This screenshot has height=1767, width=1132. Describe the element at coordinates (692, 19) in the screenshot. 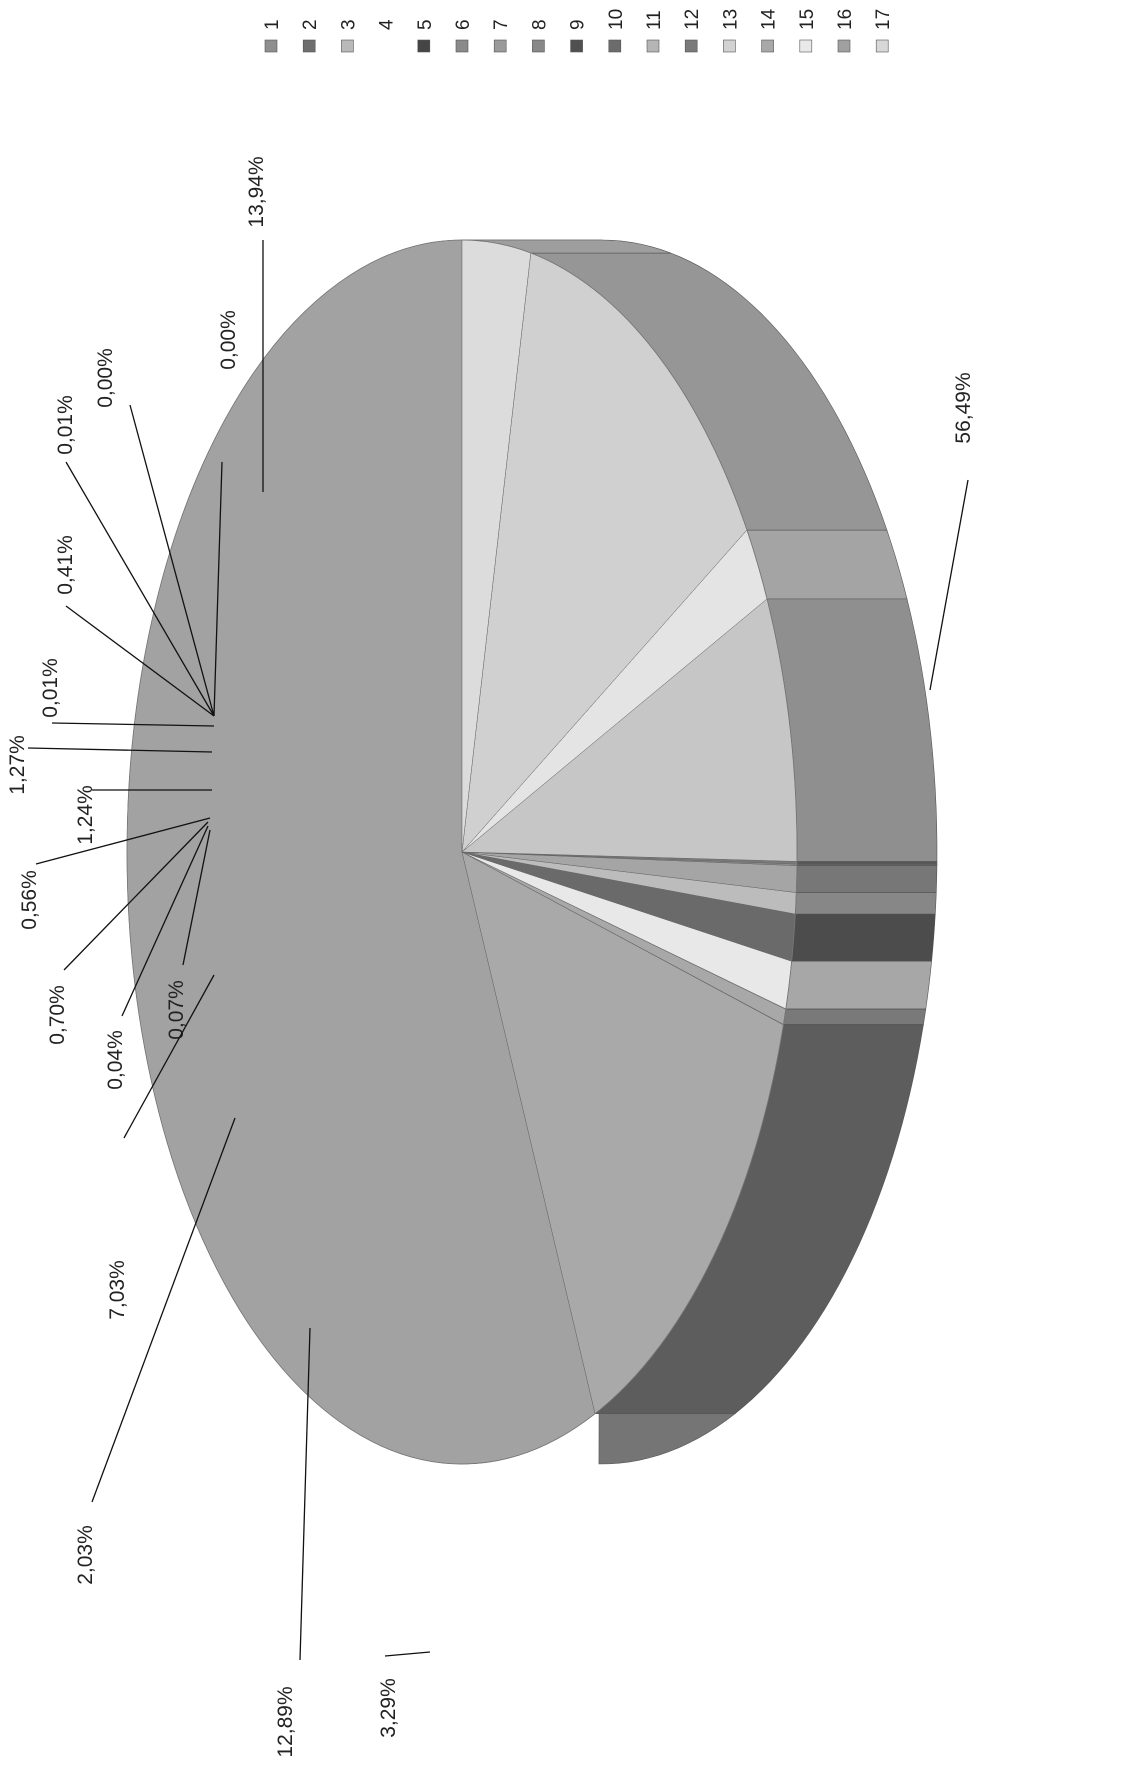

I see `legend-label-12: 12` at that location.